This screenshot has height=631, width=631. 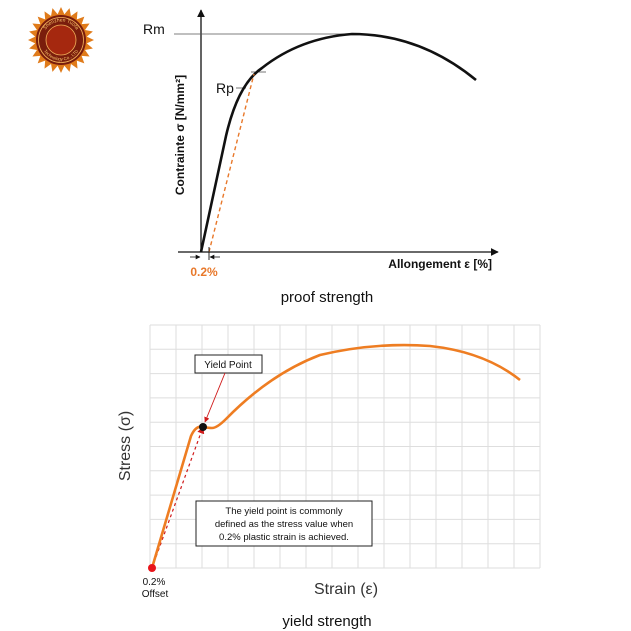 I want to click on yield-point-callout, so click(x=228, y=364).